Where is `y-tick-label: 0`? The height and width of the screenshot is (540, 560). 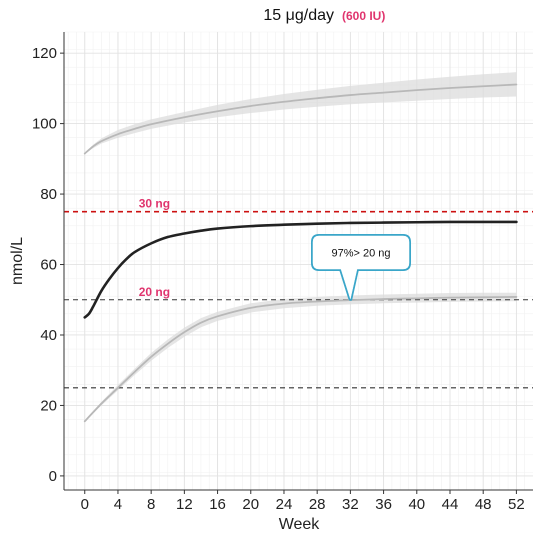
y-tick-label: 0 is located at coordinates (53, 476).